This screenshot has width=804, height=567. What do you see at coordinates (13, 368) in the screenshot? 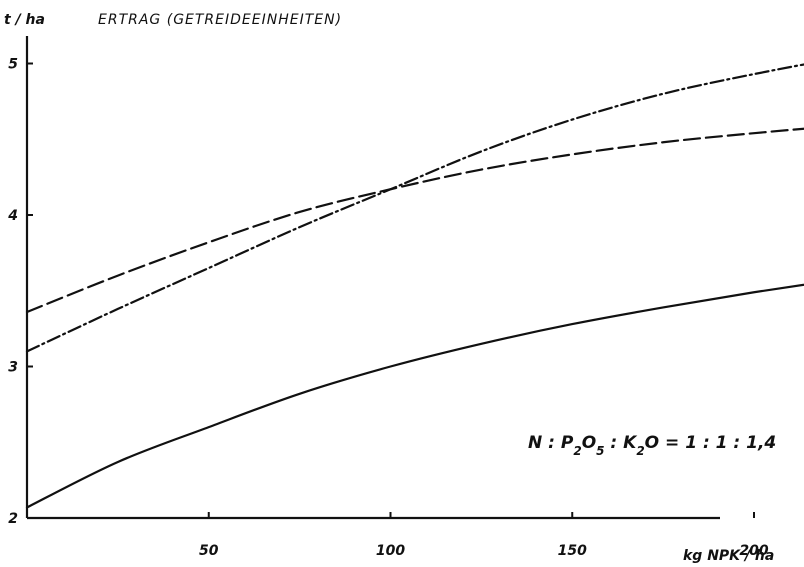
I see `y-tick-label: 3` at bounding box center [13, 368].